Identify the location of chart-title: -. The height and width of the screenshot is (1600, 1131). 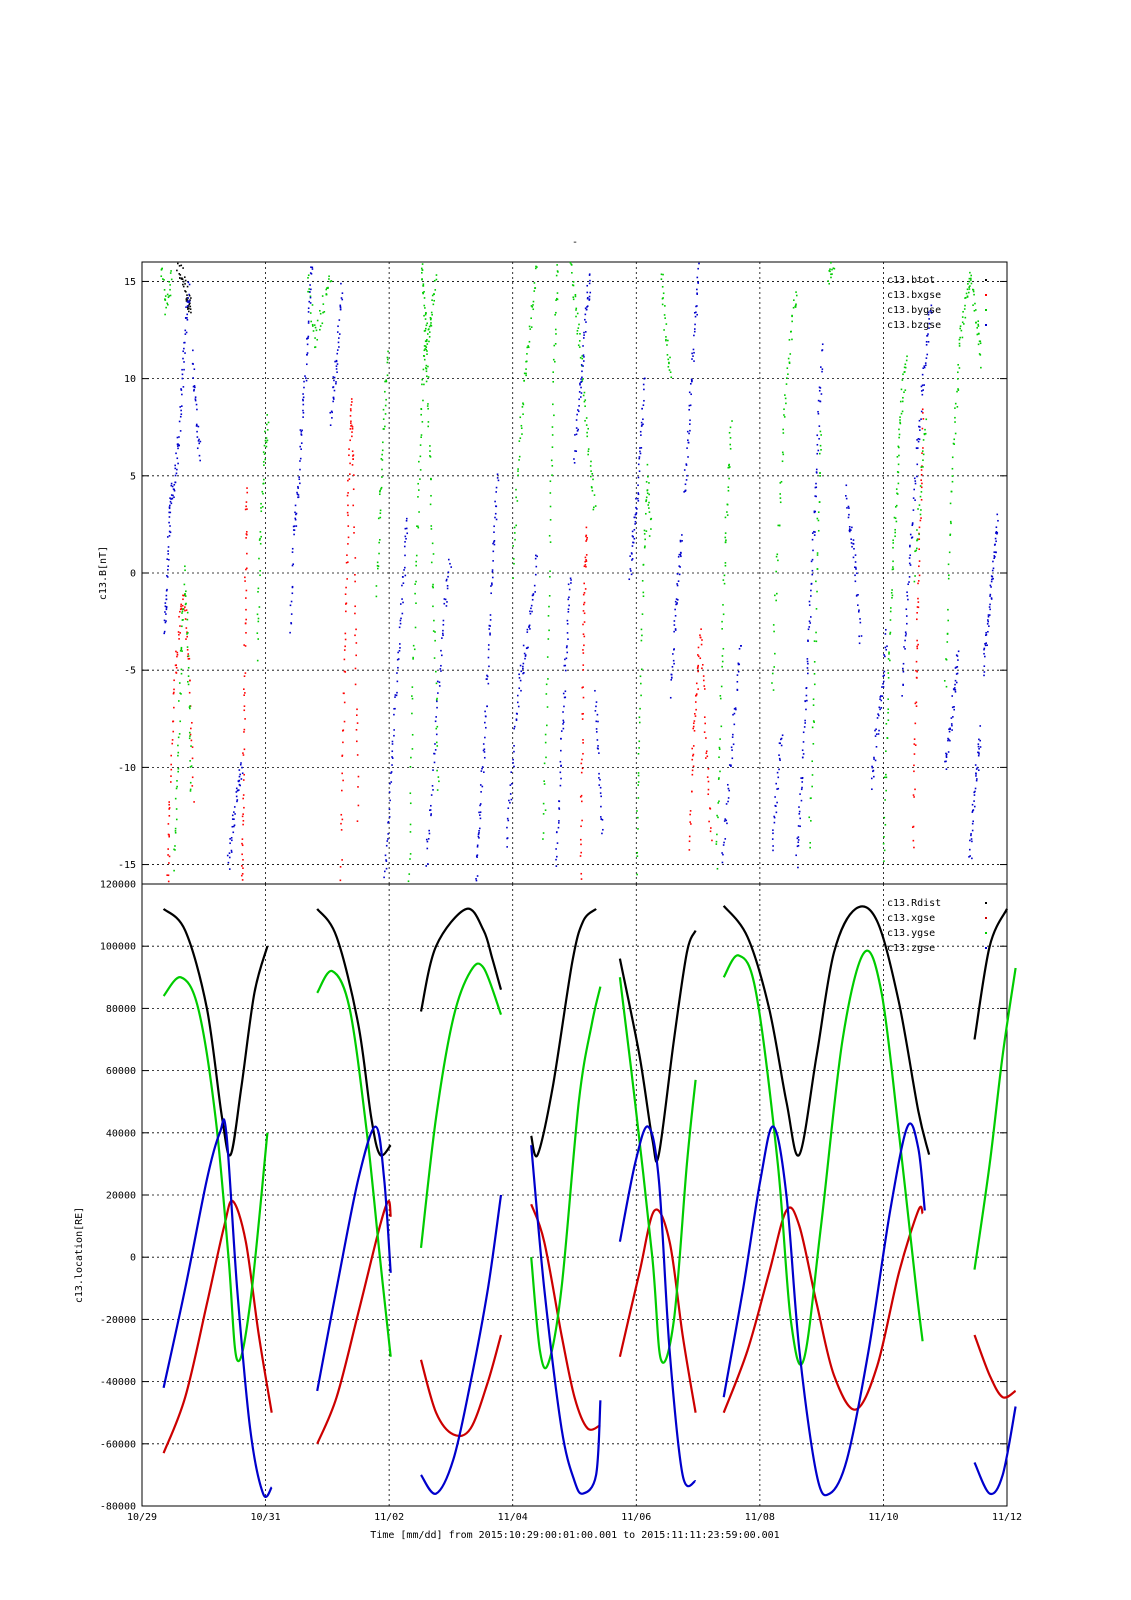
(575, 242).